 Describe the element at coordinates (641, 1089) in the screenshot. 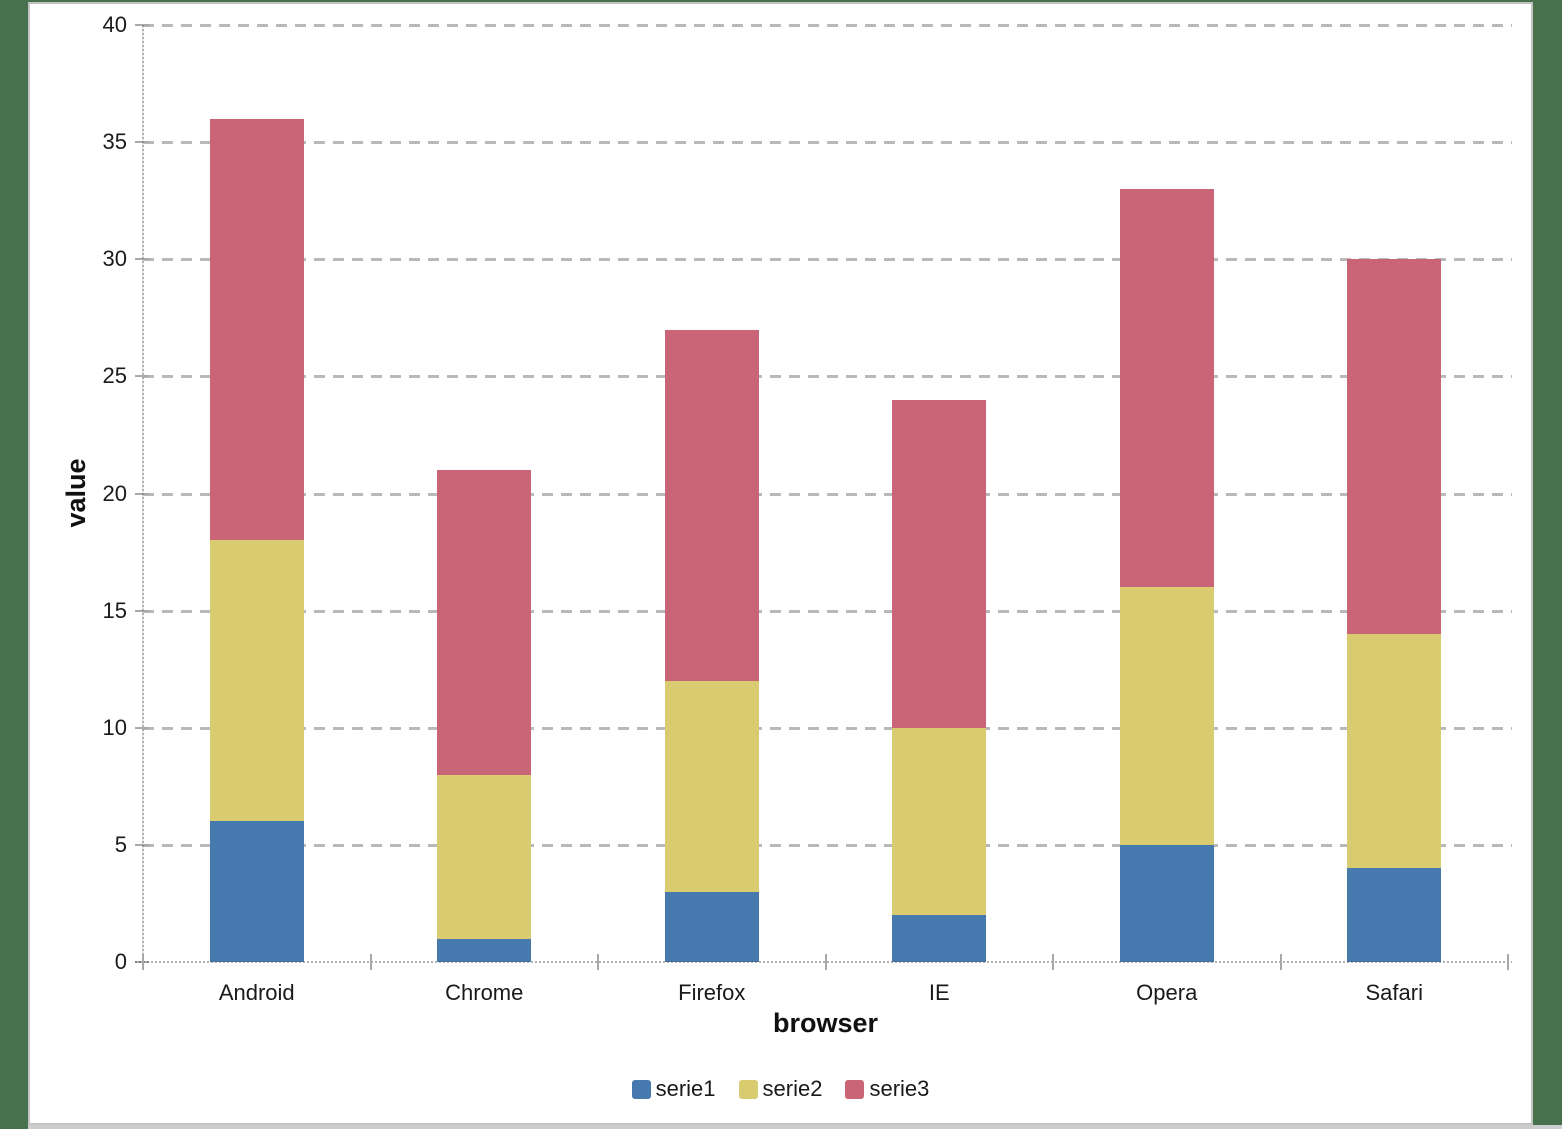

I see `serie1-swatch` at that location.